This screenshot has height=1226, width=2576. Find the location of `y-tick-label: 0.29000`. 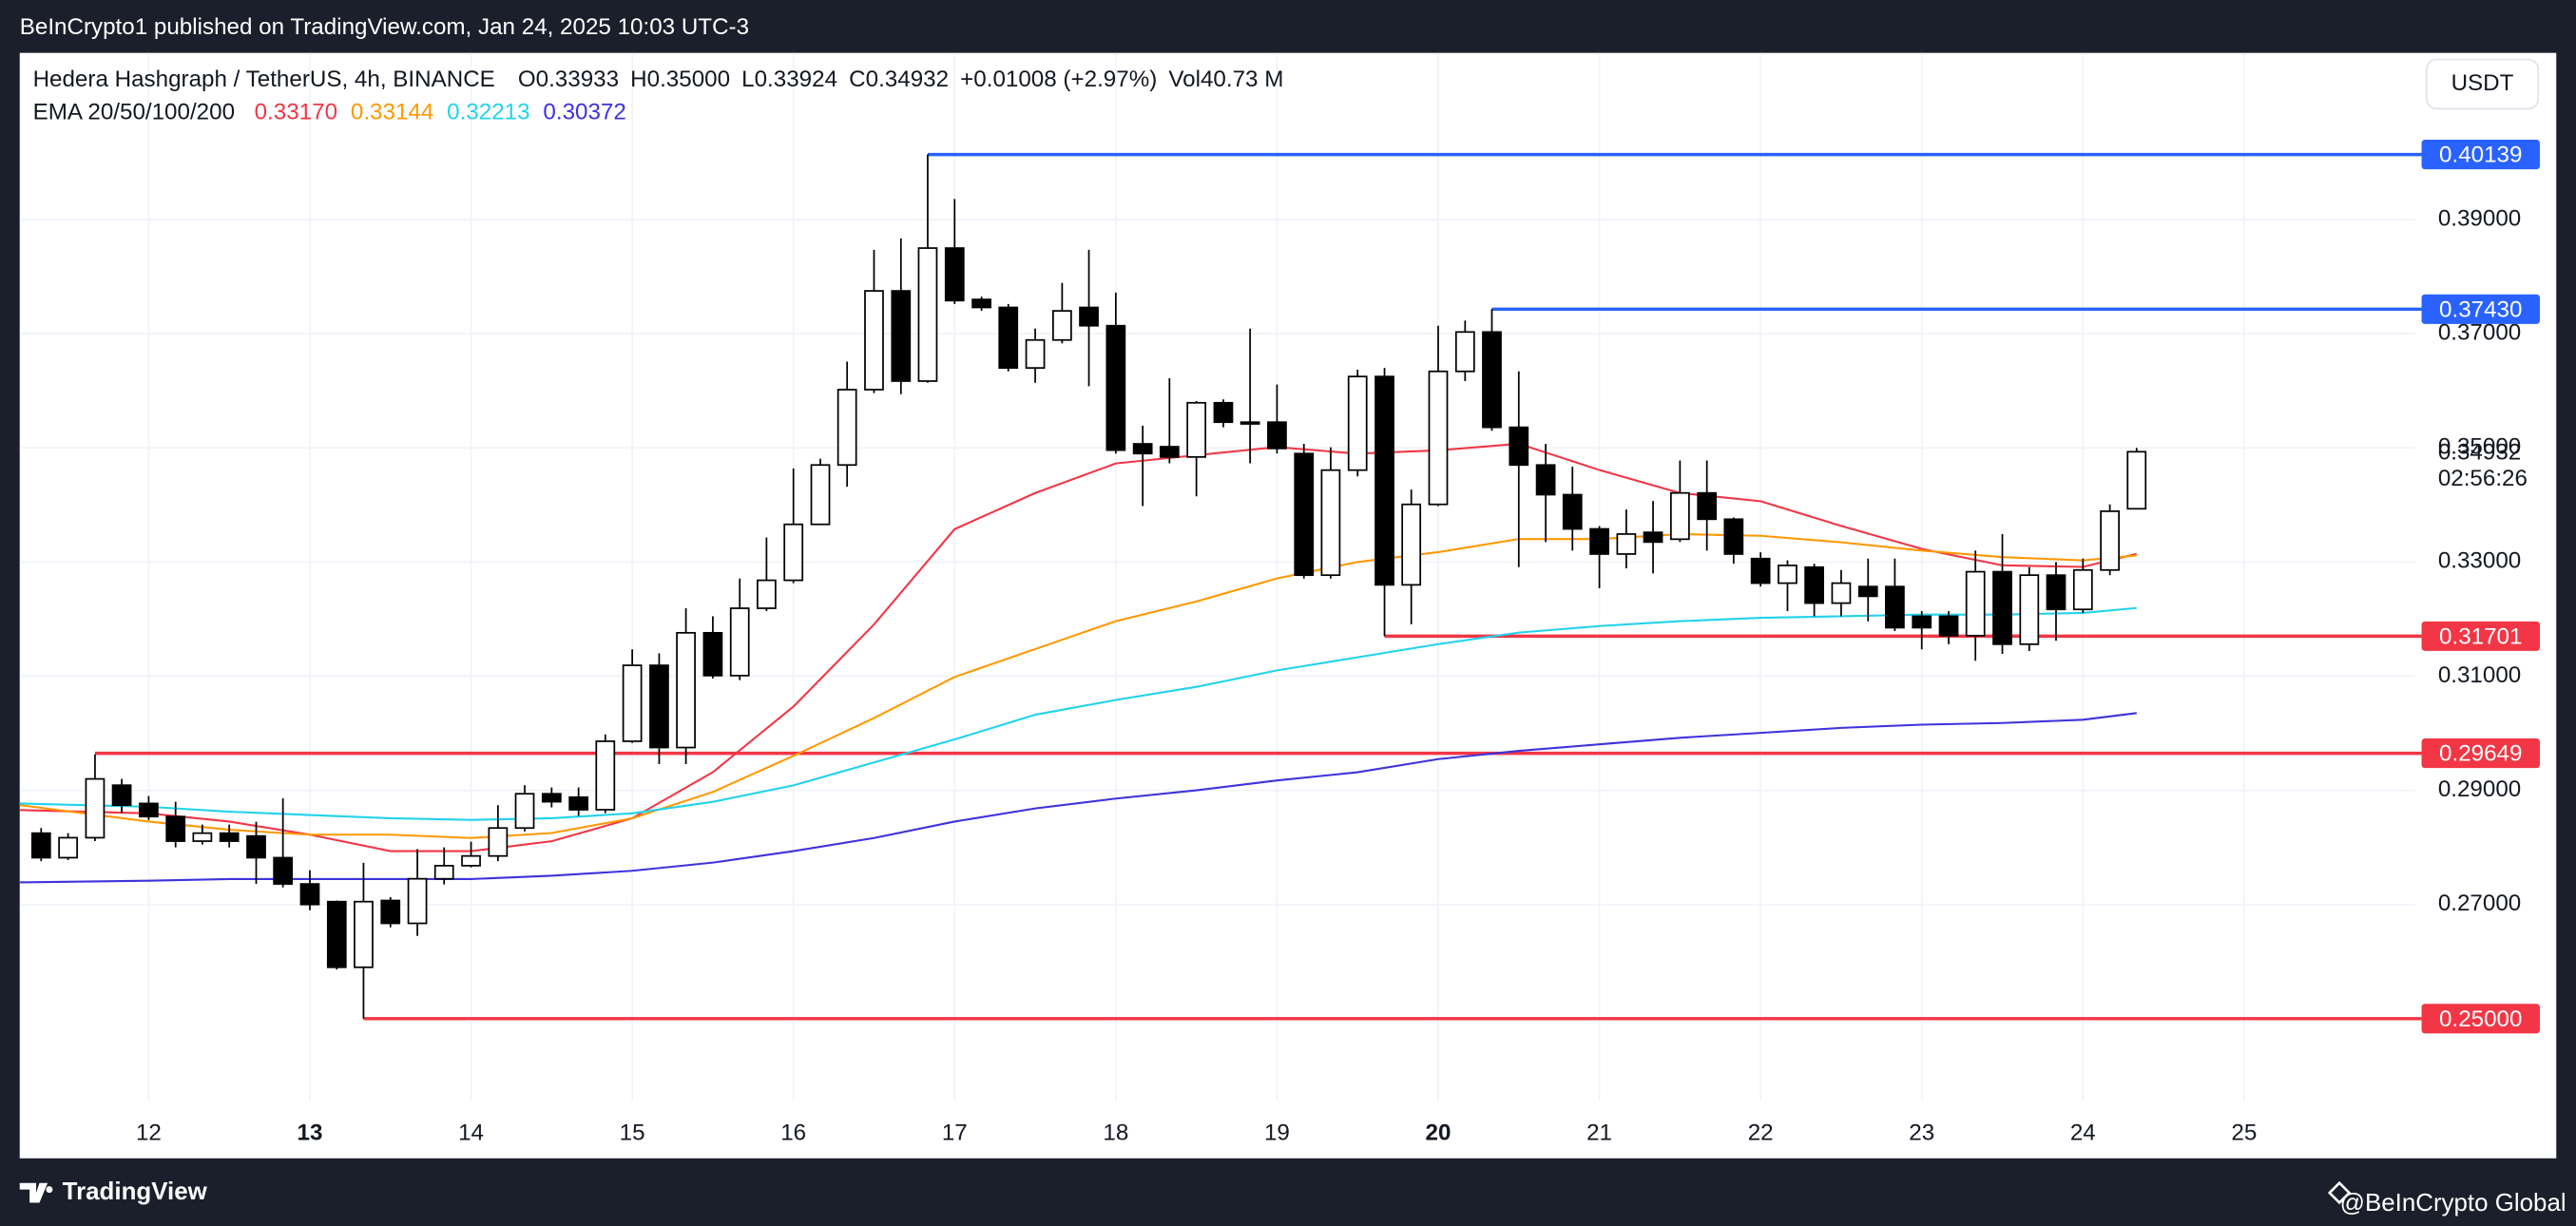

y-tick-label: 0.29000 is located at coordinates (2479, 789).